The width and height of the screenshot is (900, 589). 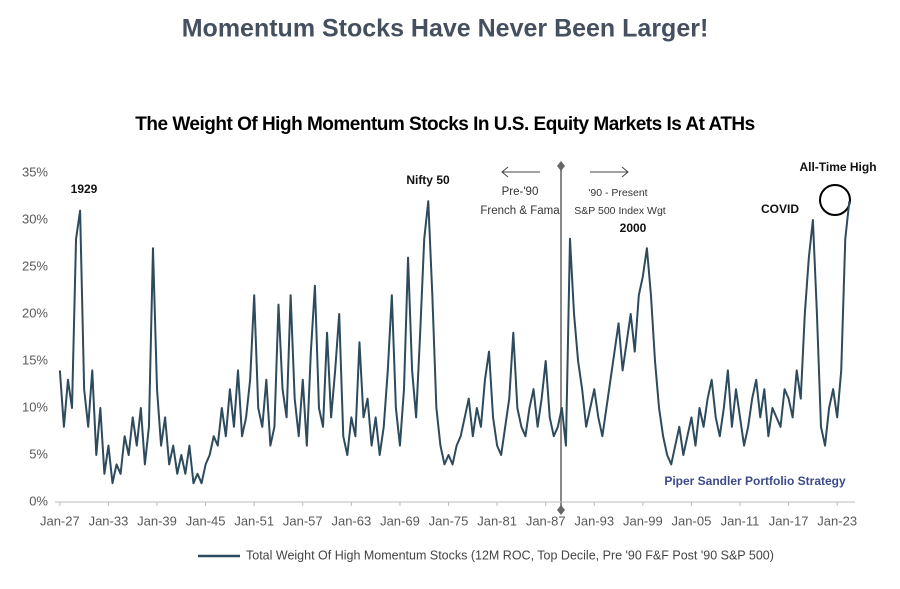 What do you see at coordinates (740, 520) in the screenshot?
I see `x-tick-label: Jan-11` at bounding box center [740, 520].